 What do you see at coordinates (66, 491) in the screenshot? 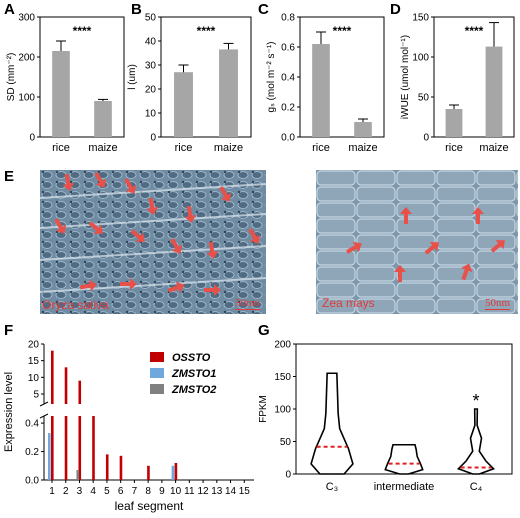
I see `x-tick-label: 2` at bounding box center [66, 491].